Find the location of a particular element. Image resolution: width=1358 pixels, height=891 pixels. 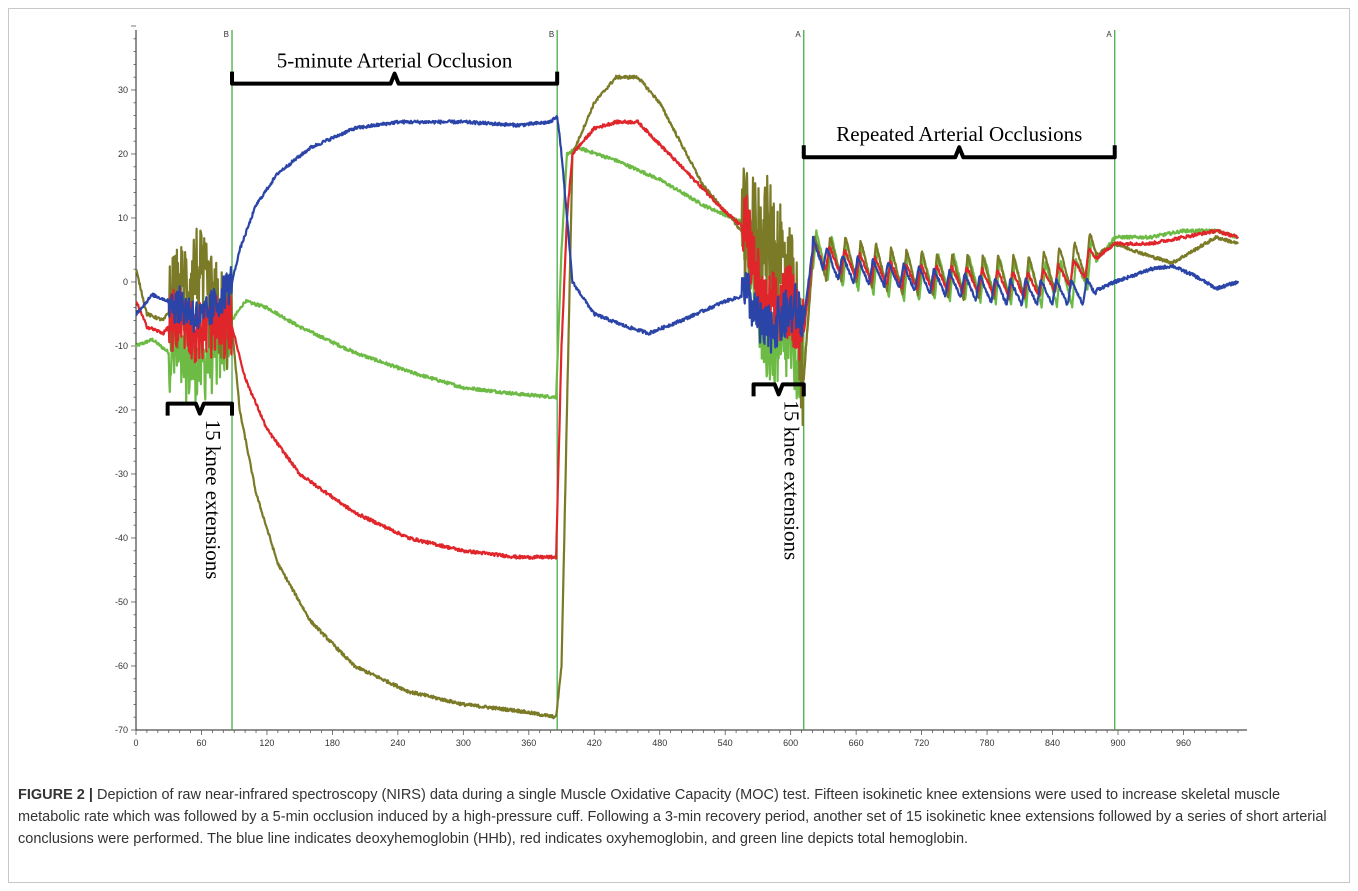

x-tick-label: 420 is located at coordinates (594, 743).